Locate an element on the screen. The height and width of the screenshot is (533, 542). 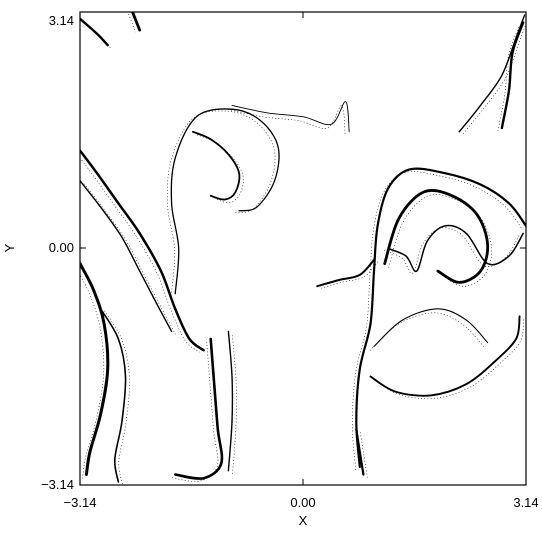
filament-right-lower-loop is located at coordinates (445, 356).